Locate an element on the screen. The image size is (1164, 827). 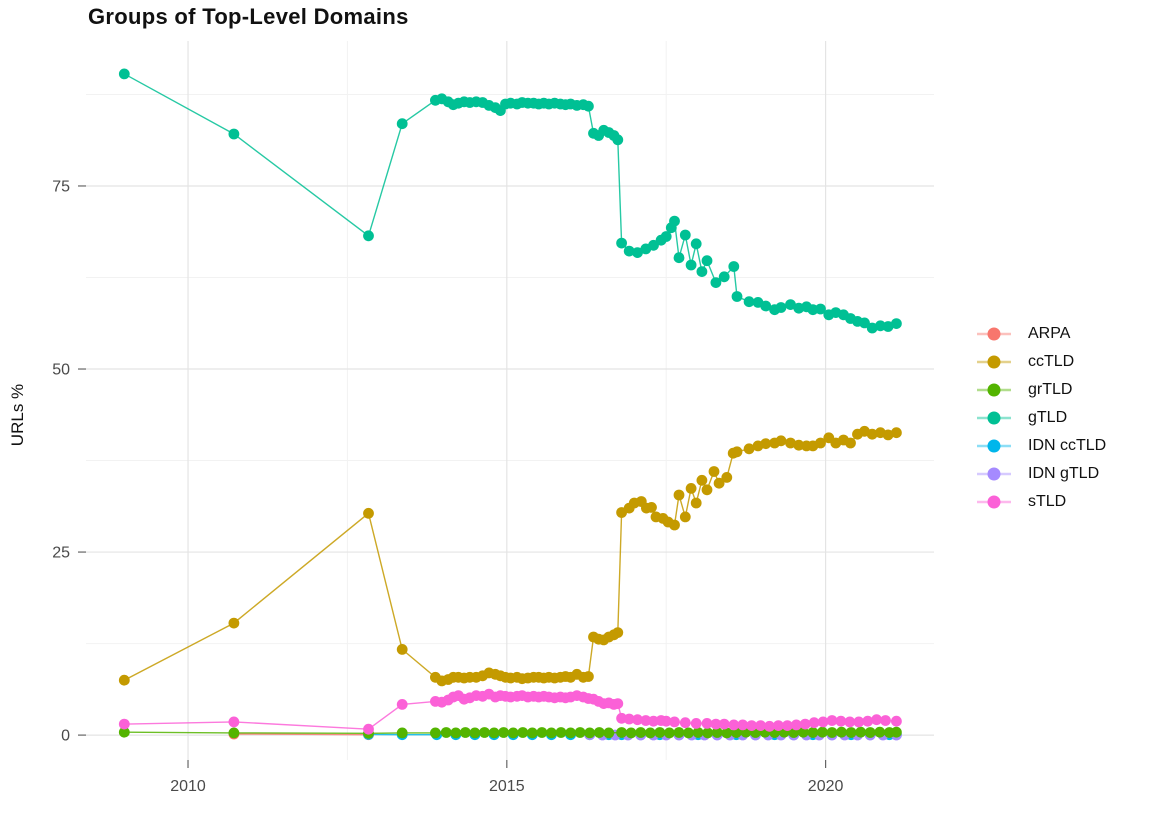
y-tick-label: 0 is located at coordinates (65, 736).